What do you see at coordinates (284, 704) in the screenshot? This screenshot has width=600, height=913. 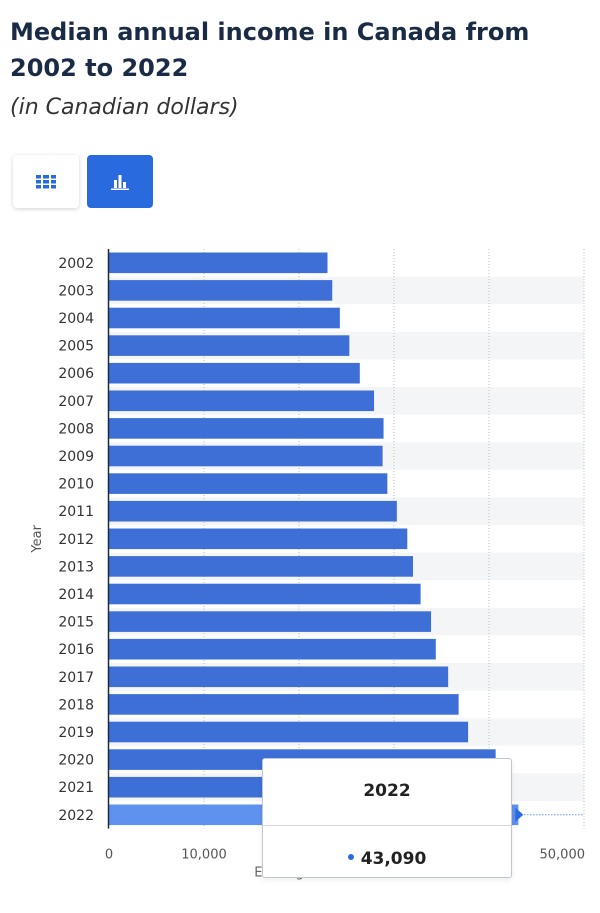 I see `bar-2018` at bounding box center [284, 704].